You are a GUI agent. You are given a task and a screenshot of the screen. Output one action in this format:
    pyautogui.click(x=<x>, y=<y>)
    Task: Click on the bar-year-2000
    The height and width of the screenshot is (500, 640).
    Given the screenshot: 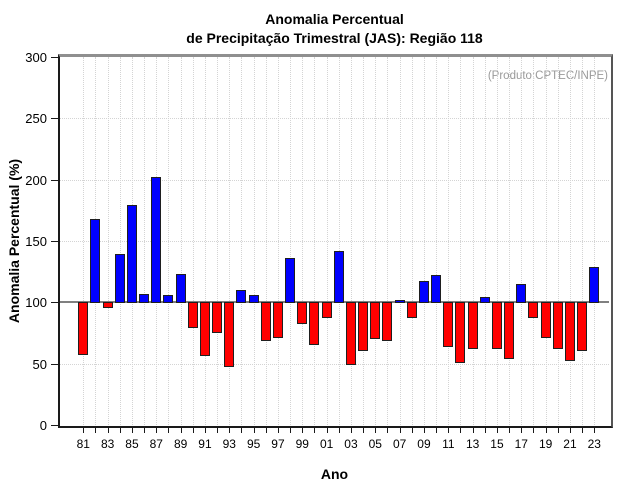 What is the action you would take?
    pyautogui.click(x=314, y=324)
    